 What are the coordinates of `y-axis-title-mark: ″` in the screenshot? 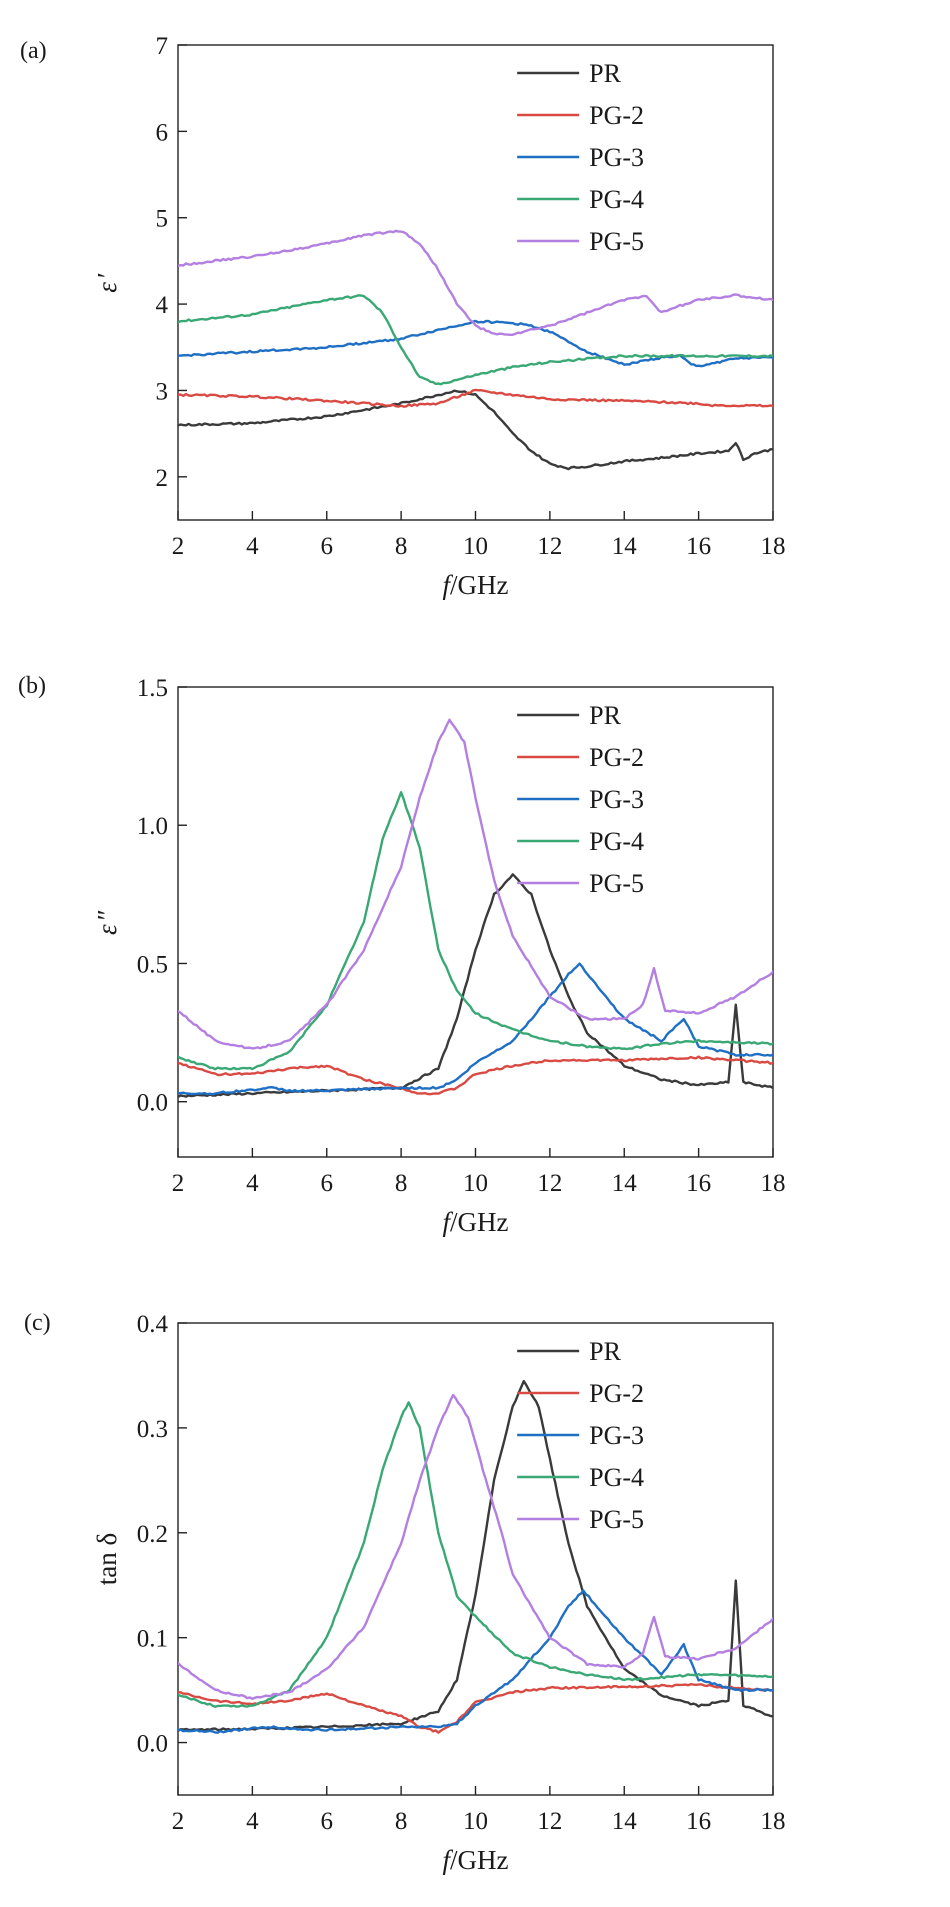 It's located at (107, 914).